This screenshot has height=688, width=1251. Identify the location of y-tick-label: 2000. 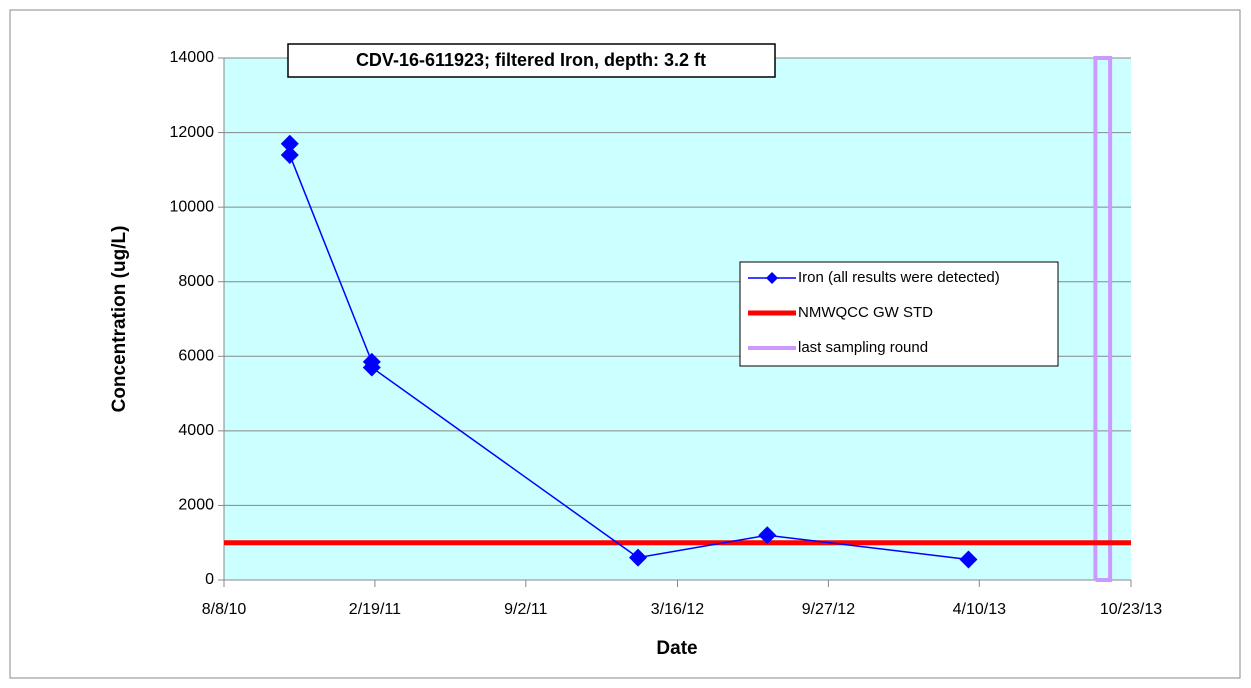
(196, 505).